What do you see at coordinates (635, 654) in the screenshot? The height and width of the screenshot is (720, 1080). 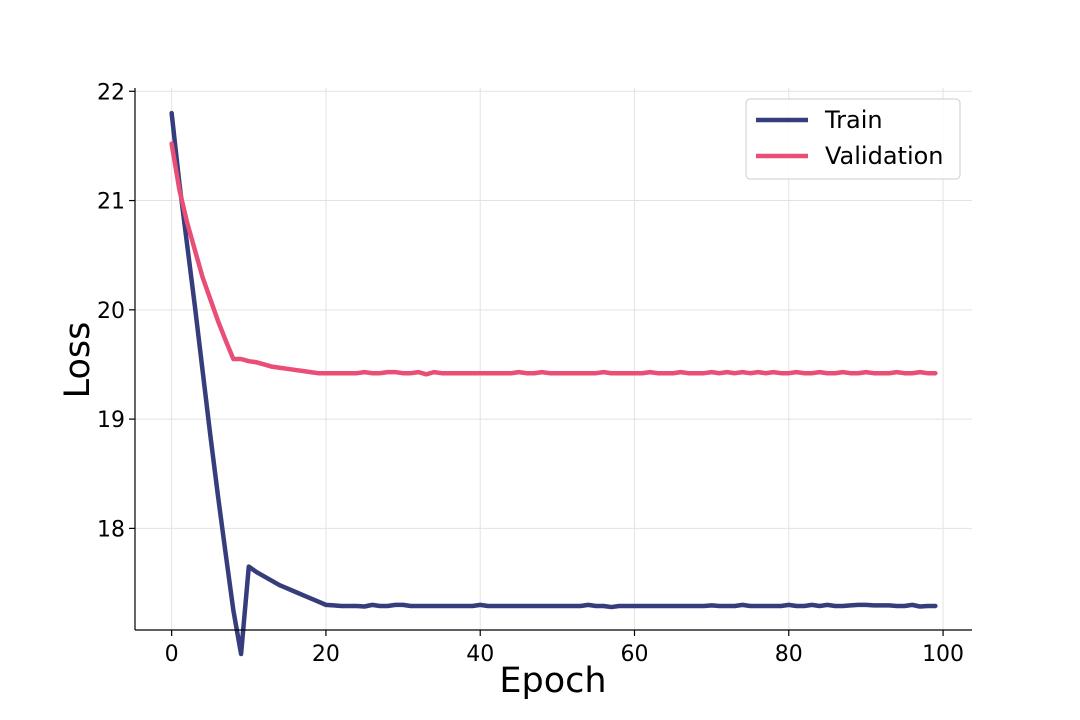 I see `x-tick-label: 60` at bounding box center [635, 654].